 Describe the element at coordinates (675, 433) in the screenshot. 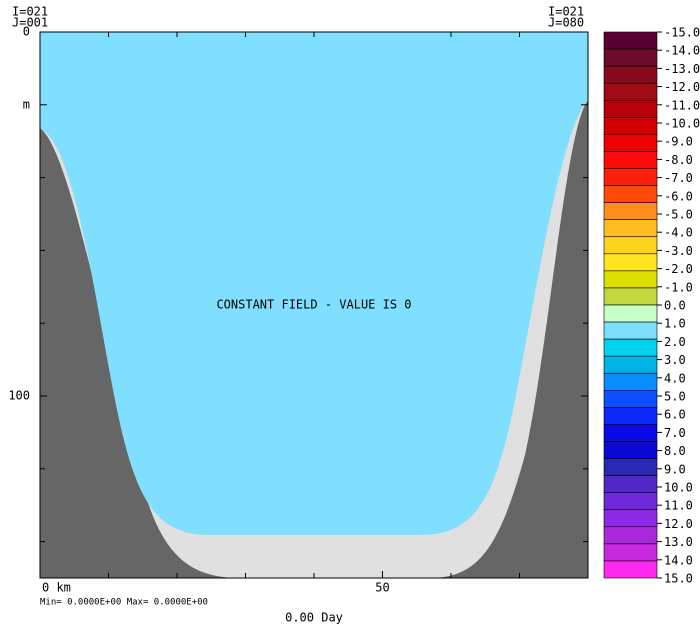

I see `colorbar-label: 7.0` at that location.